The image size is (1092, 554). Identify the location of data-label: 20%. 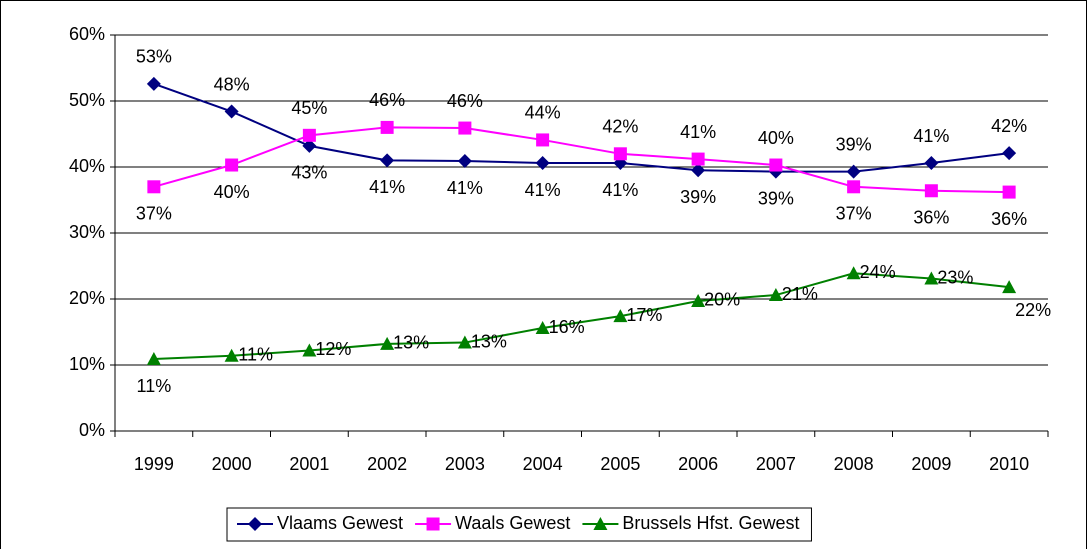
(722, 300).